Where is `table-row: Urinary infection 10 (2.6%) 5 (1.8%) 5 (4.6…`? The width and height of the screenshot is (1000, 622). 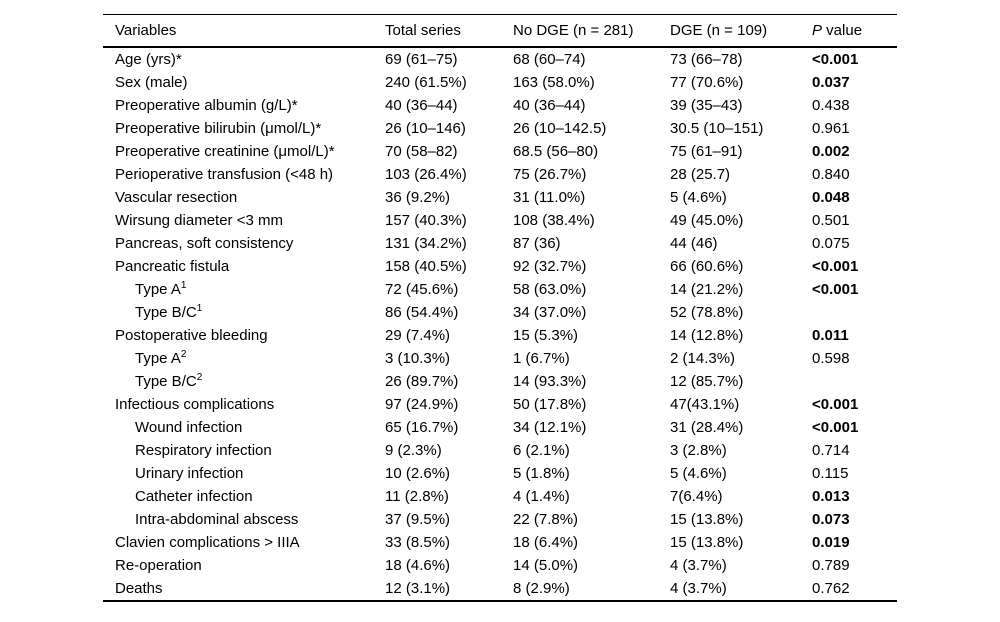
table-row: Urinary infection 10 (2.6%) 5 (1.8%) 5 (4.6… is located at coordinates (500, 473).